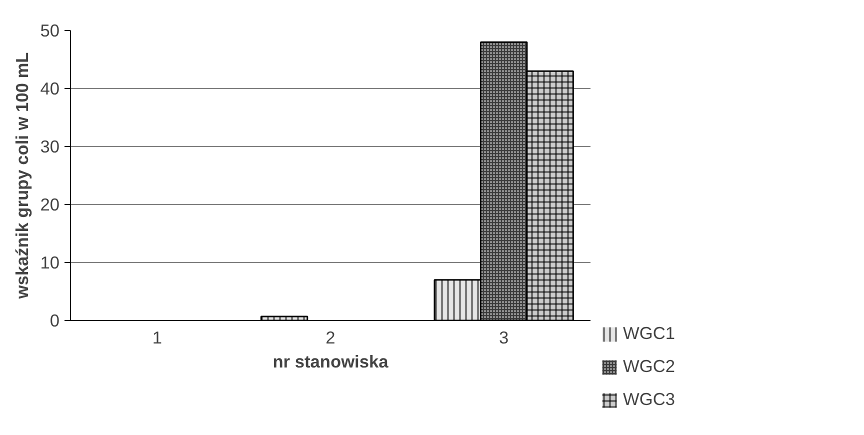 This screenshot has height=435, width=864. Describe the element at coordinates (50, 30) in the screenshot. I see `y-tick-label: 50` at that location.